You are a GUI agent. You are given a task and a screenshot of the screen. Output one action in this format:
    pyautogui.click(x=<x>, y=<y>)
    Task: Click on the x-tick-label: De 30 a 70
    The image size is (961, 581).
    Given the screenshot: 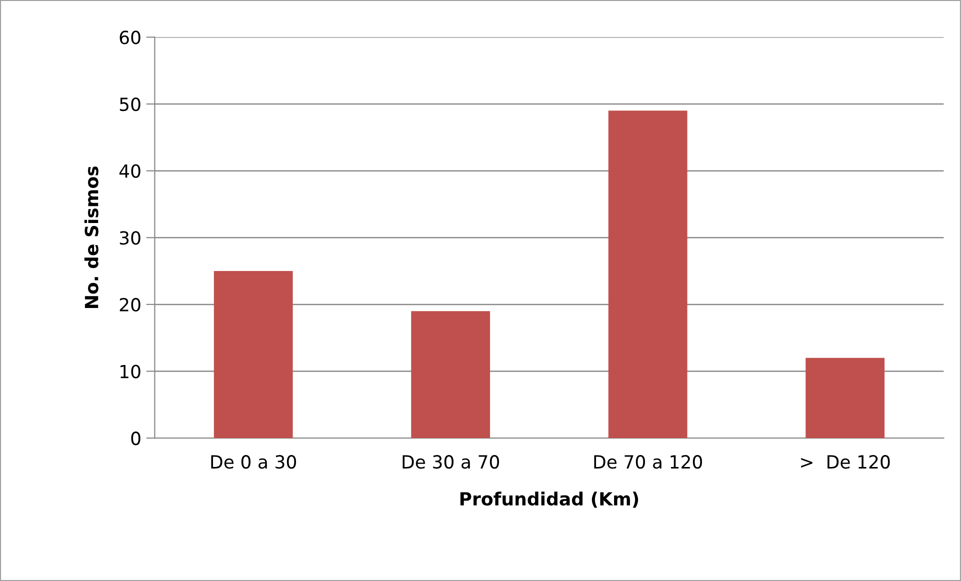 What is the action you would take?
    pyautogui.click(x=451, y=462)
    